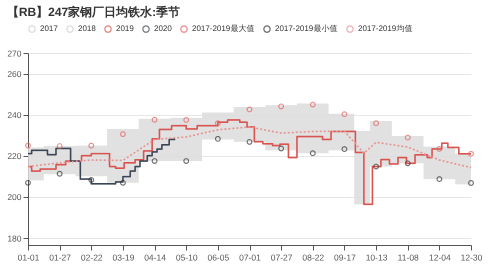  I want to click on x-tick-label: 01-27, so click(60, 257).